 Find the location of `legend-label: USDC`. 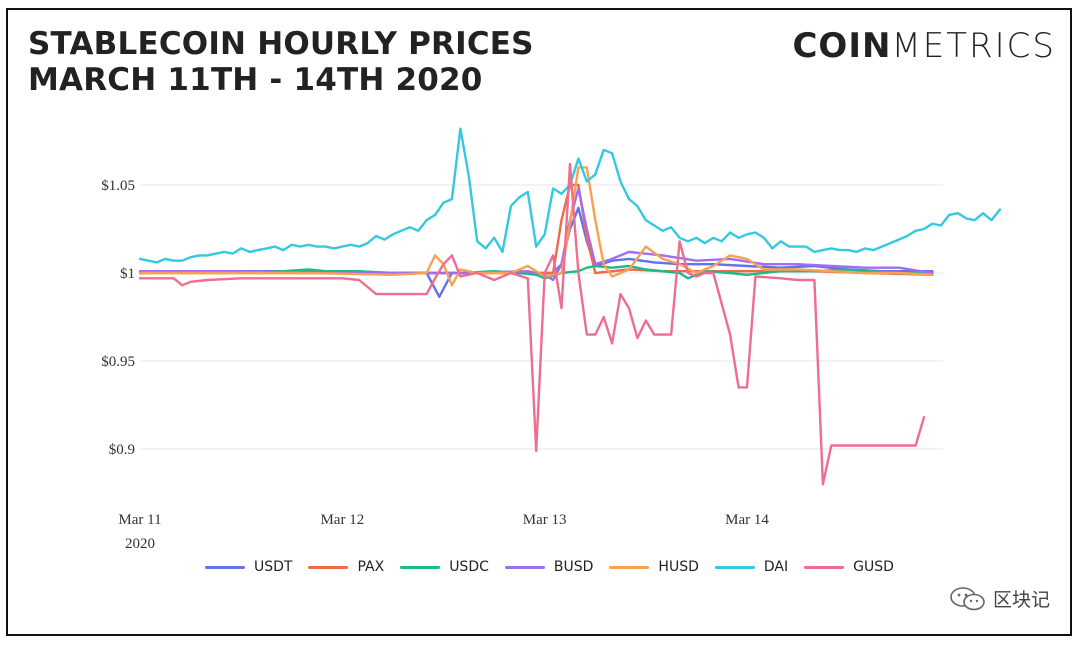

legend-label: USDC is located at coordinates (469, 567).